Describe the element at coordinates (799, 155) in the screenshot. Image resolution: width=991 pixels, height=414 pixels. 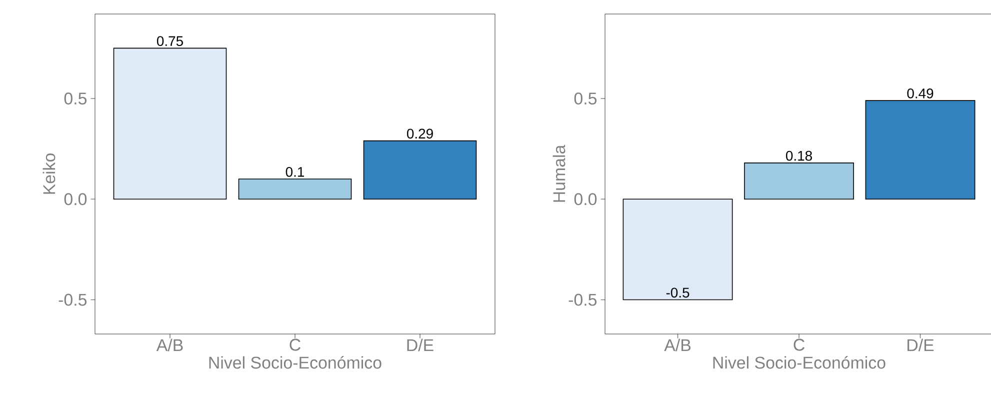
I see `data-label: 0.18` at that location.